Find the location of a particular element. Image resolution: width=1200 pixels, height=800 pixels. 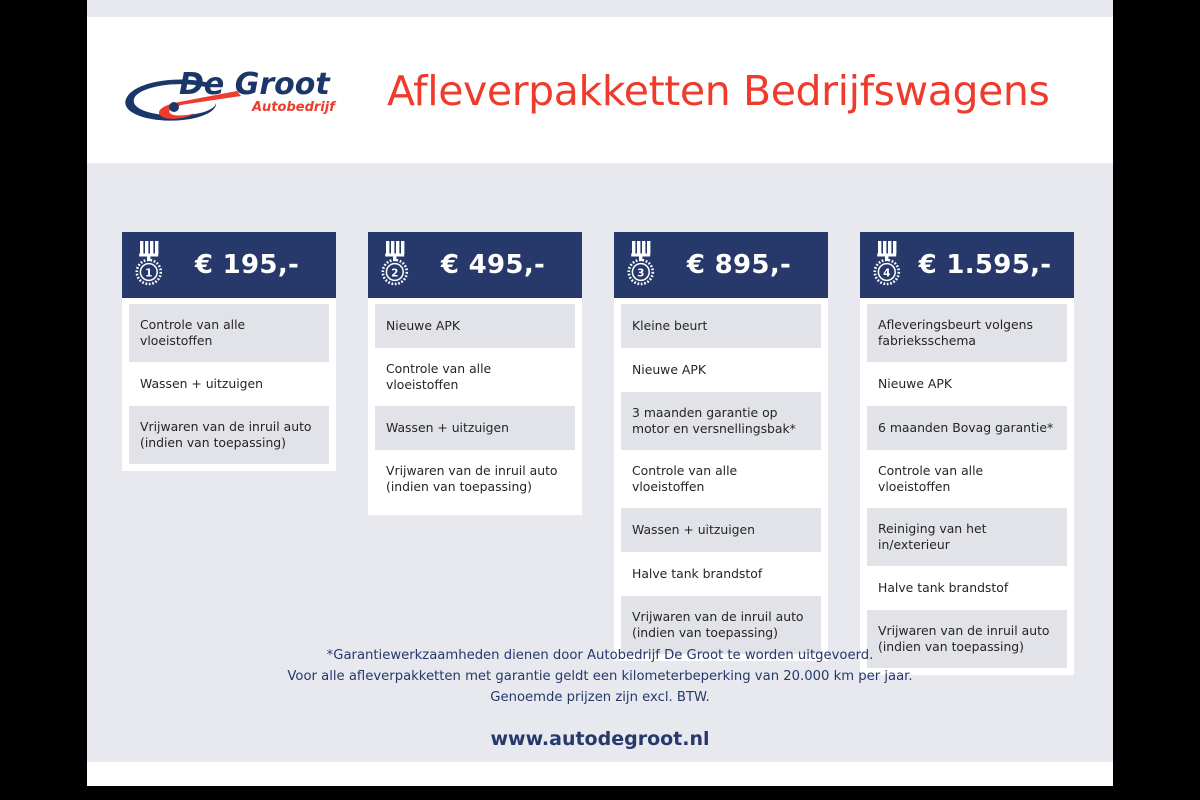

logo-svg: De Groot Autobedrijf is located at coordinates (231, 94).